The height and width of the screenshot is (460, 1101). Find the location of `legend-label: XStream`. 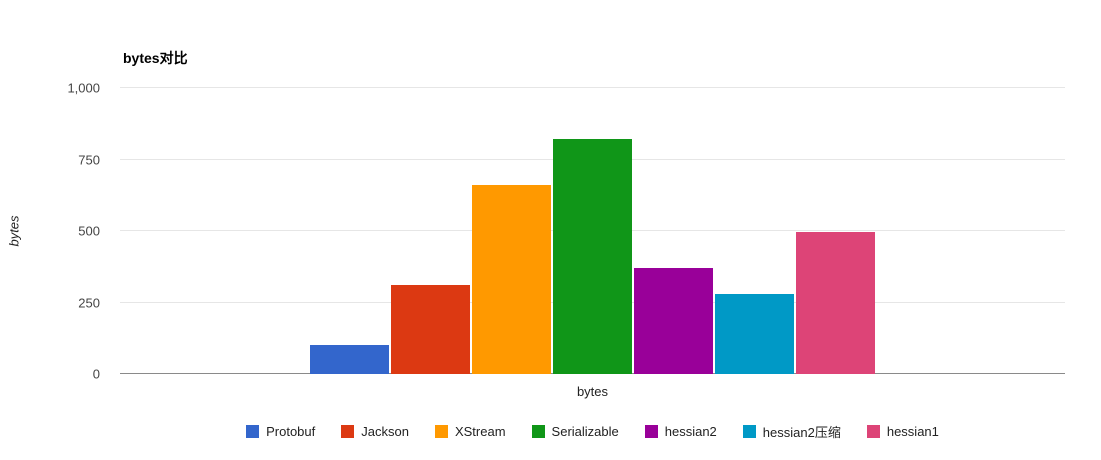

legend-label: XStream is located at coordinates (480, 431).